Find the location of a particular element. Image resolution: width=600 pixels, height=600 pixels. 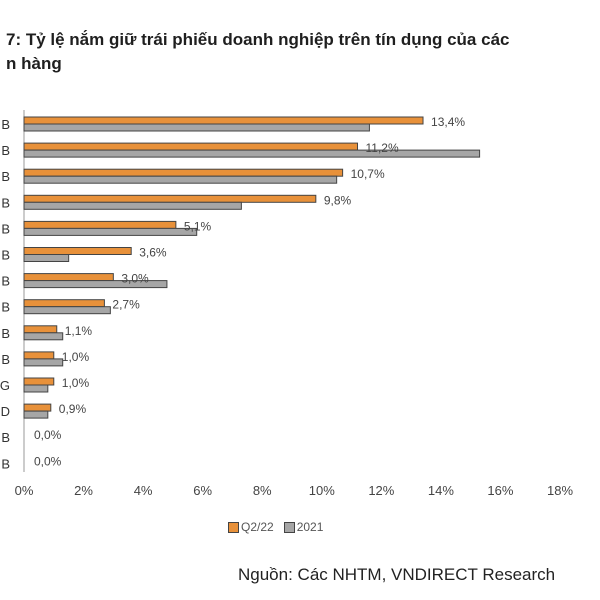

category-label: G is located at coordinates (5, 385).